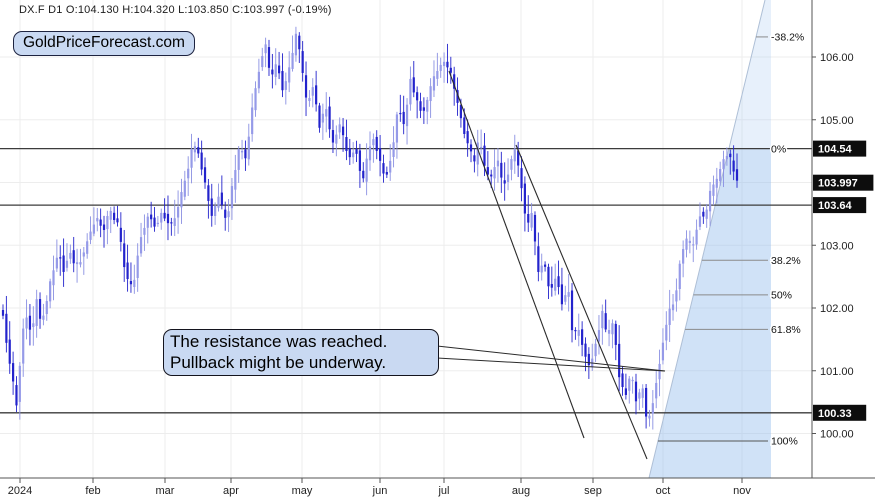 Image resolution: width=875 pixels, height=500 pixels. I want to click on x-axis-label: aug, so click(521, 491).